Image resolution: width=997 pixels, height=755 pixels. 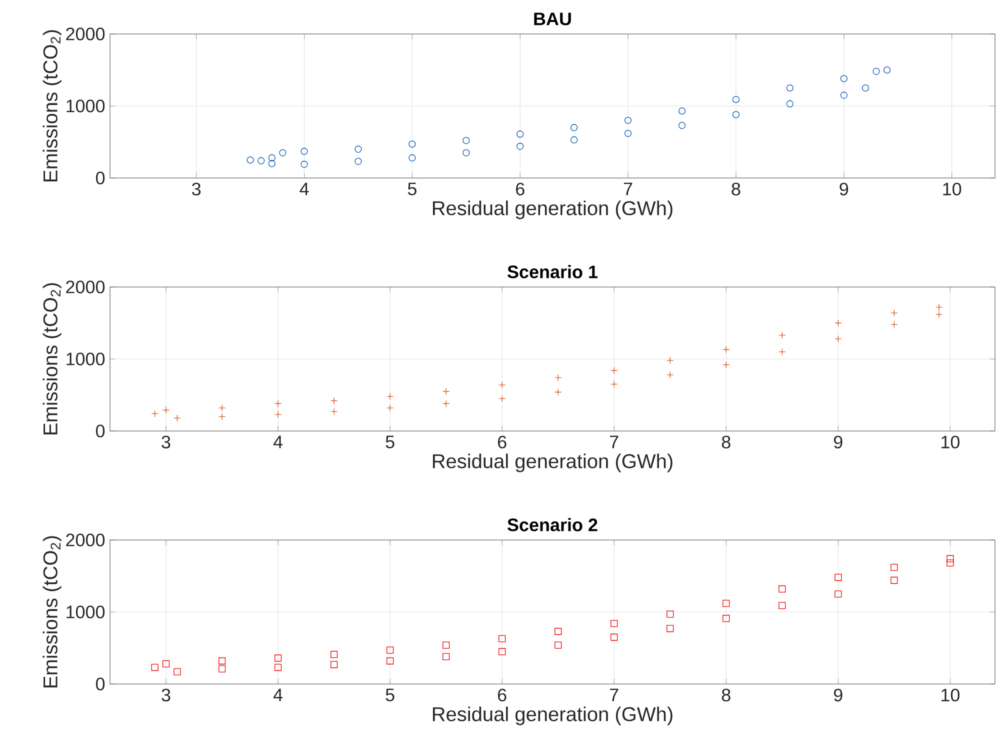 What do you see at coordinates (196, 189) in the screenshot?
I see `x-tick-label: 3` at bounding box center [196, 189].